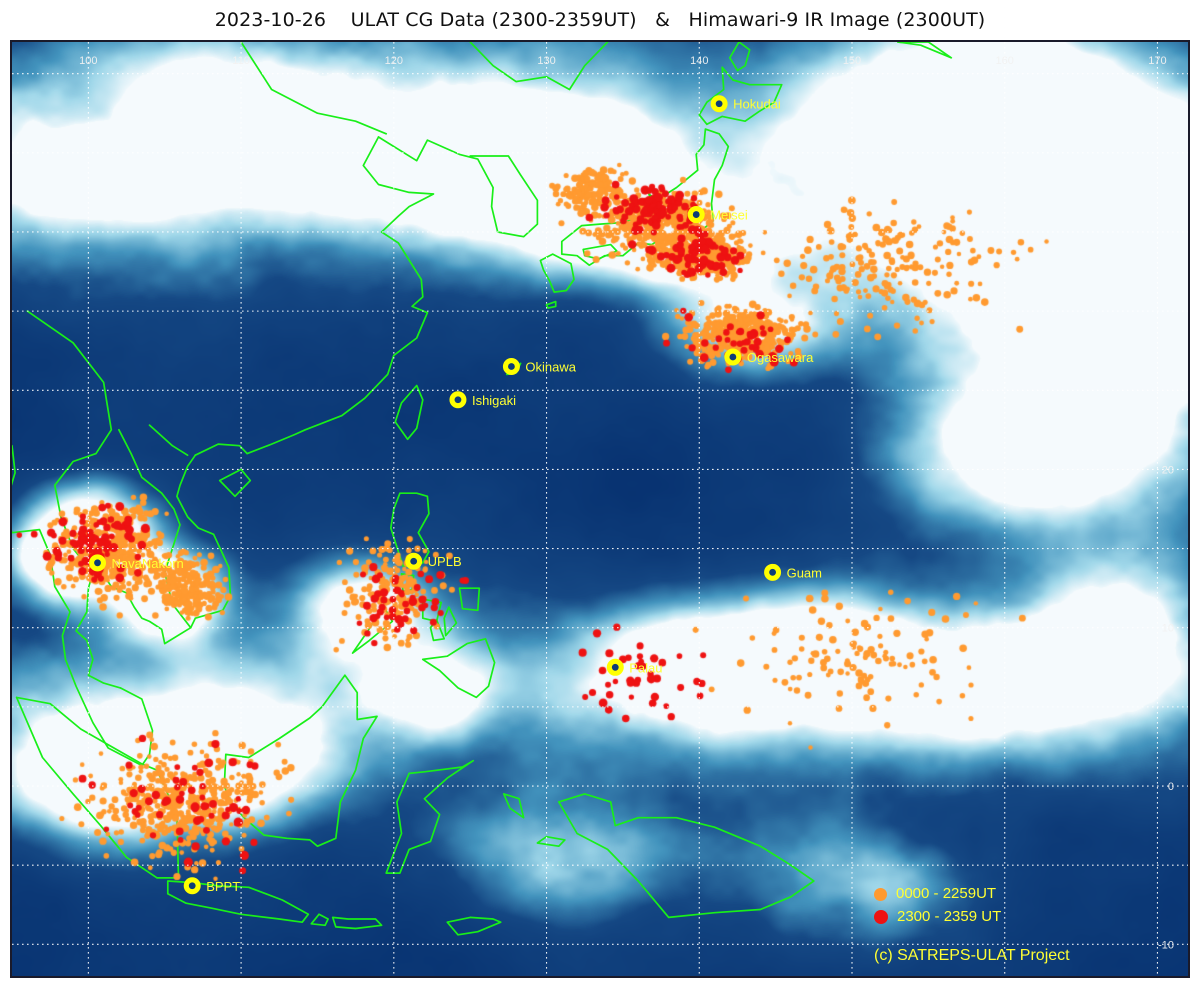 Image resolution: width=1200 pixels, height=1000 pixels. I want to click on station-marker-ogasawara: Ogasawara, so click(769, 357).